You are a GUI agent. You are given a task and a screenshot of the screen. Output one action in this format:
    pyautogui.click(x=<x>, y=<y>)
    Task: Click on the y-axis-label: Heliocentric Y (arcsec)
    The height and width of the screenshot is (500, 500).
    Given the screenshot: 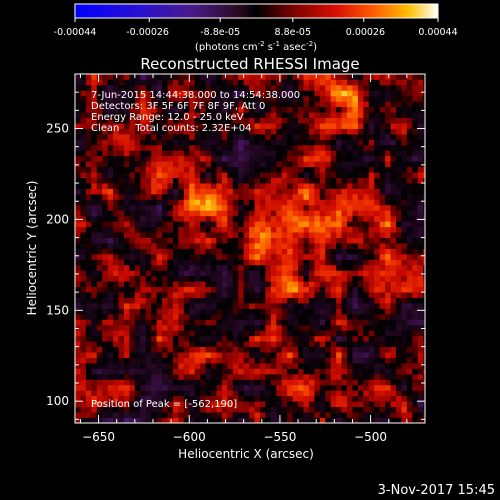 What is the action you would take?
    pyautogui.click(x=32, y=248)
    